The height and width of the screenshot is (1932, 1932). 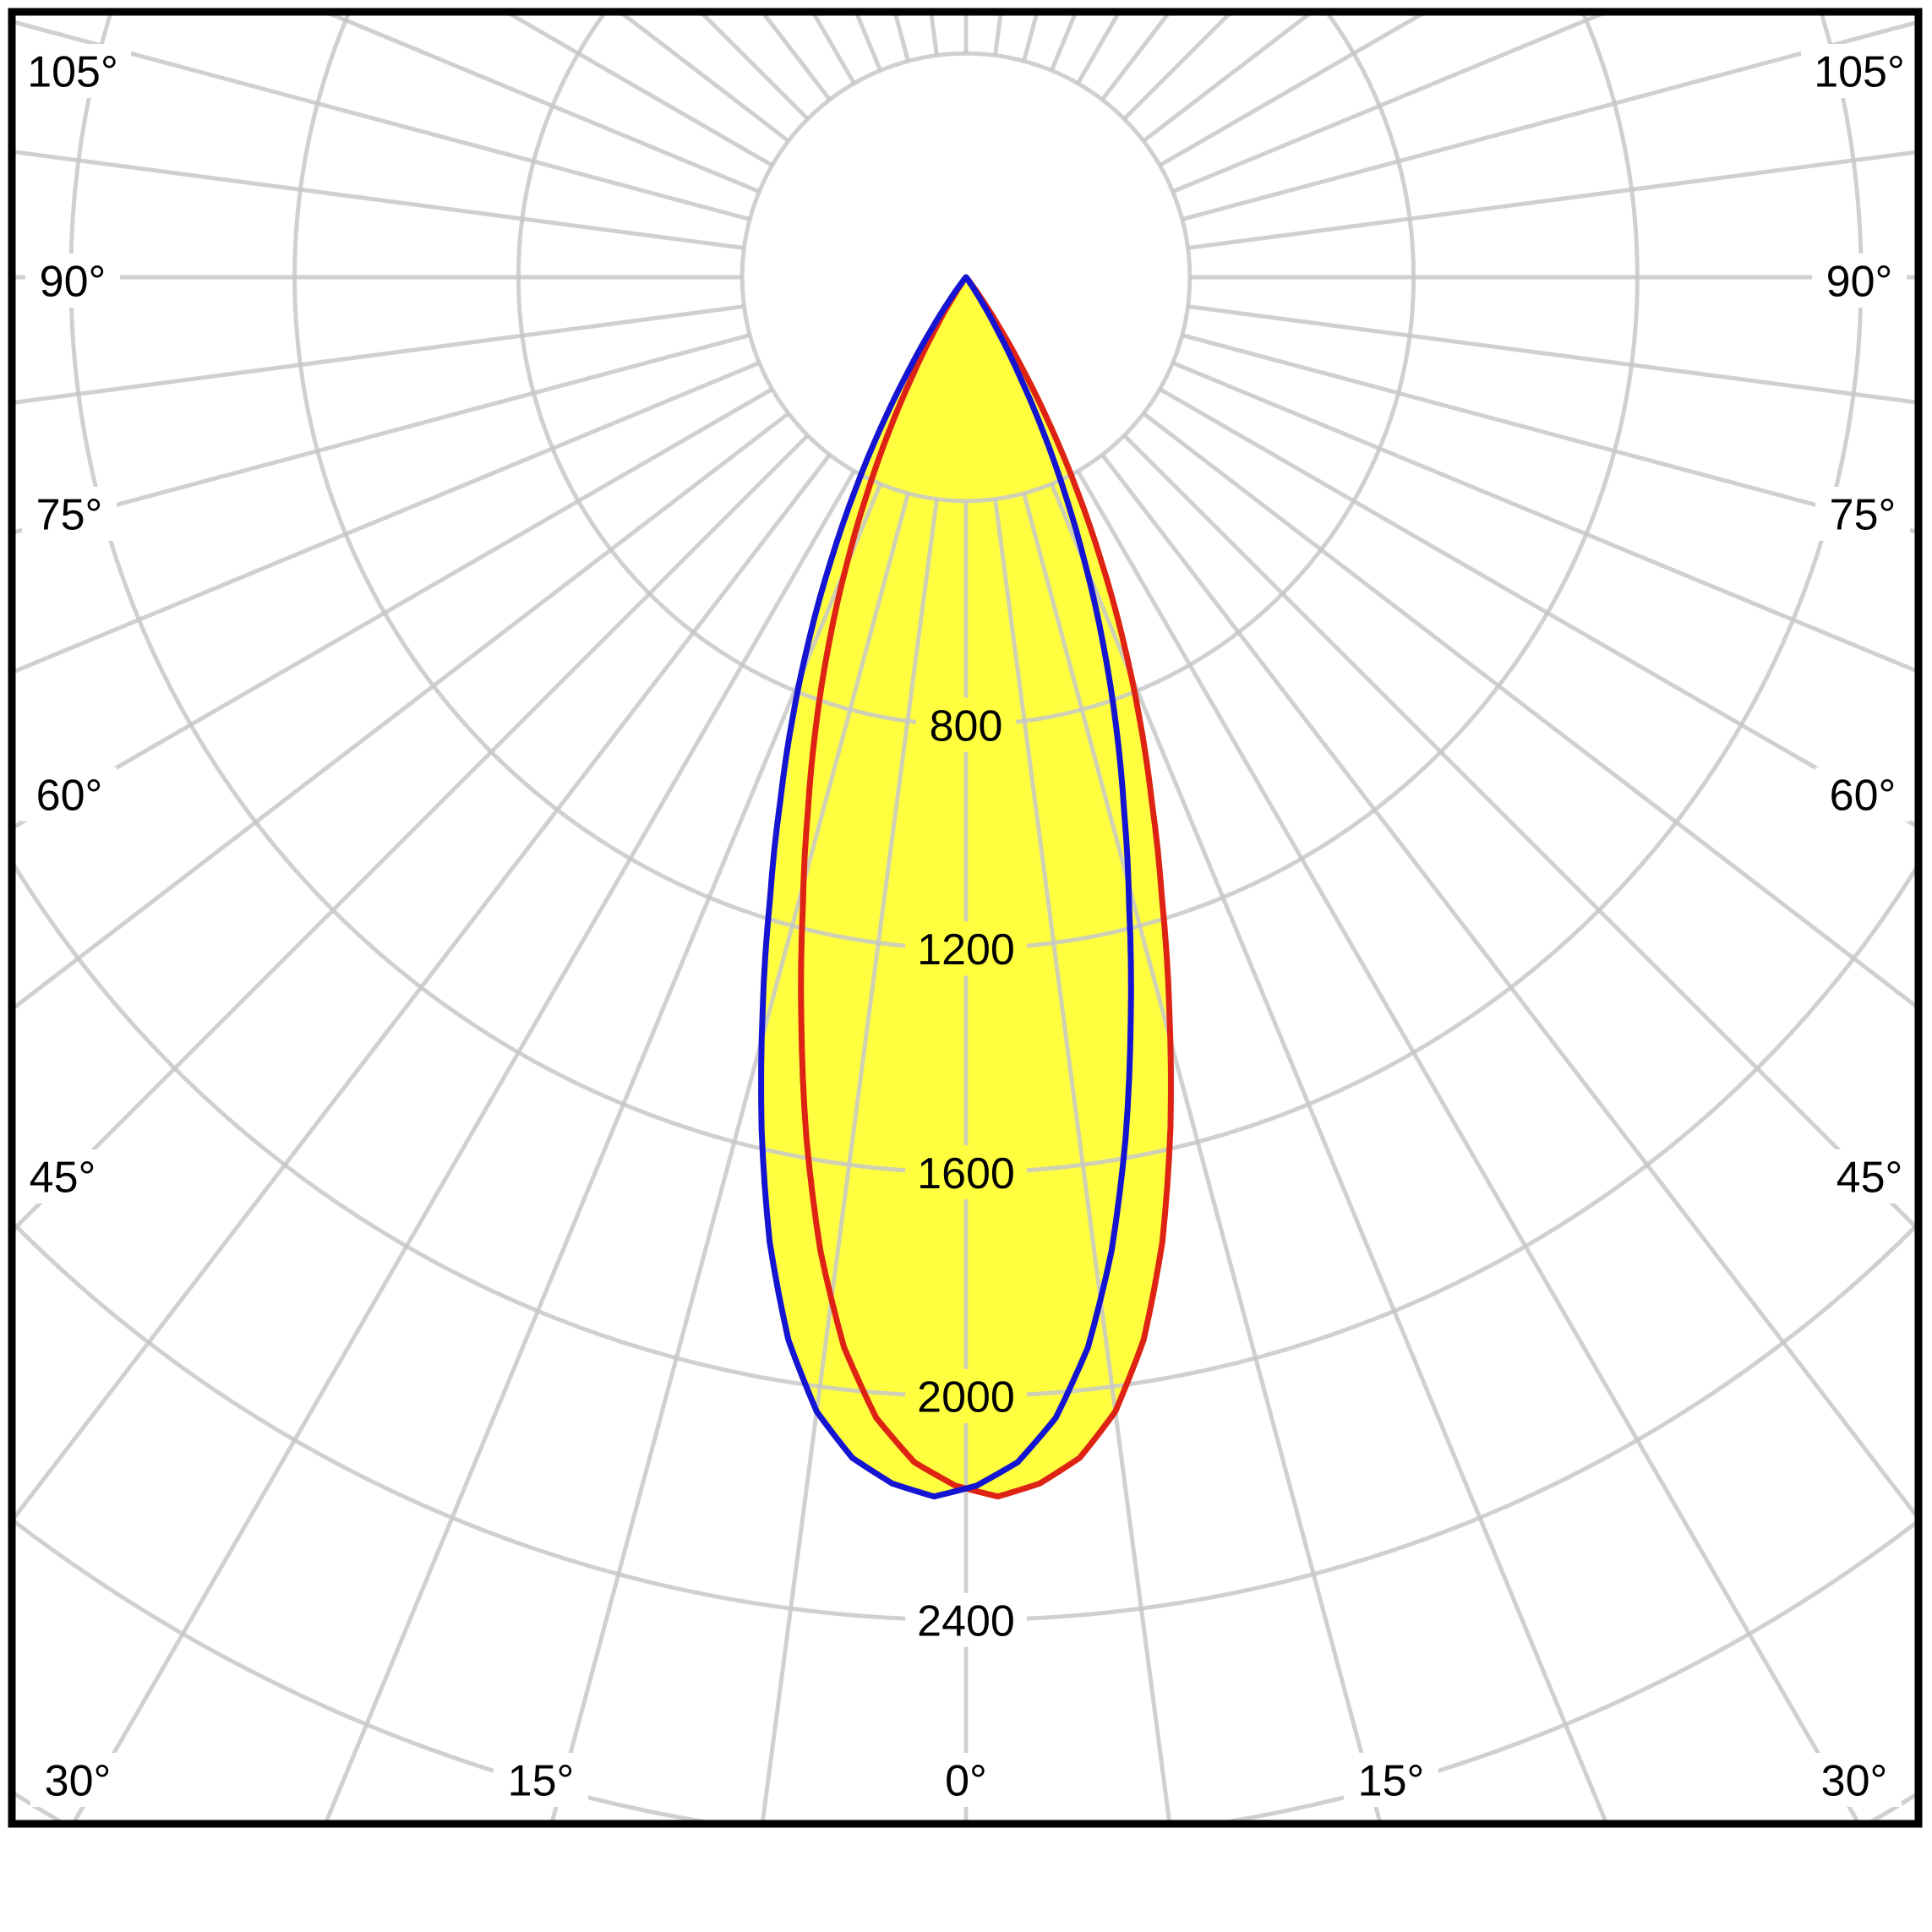 What do you see at coordinates (849, 1161) in the screenshot?
I see `grid-ray-352.5` at bounding box center [849, 1161].